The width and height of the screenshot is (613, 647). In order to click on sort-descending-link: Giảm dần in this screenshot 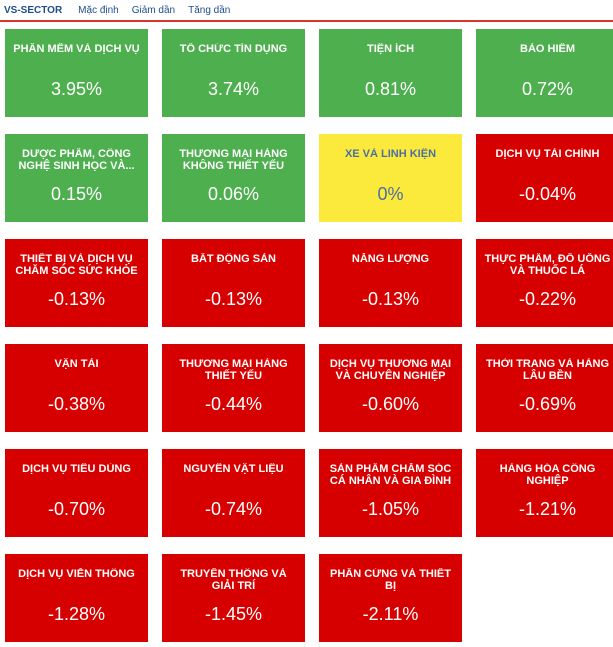, I will do `click(153, 10)`.